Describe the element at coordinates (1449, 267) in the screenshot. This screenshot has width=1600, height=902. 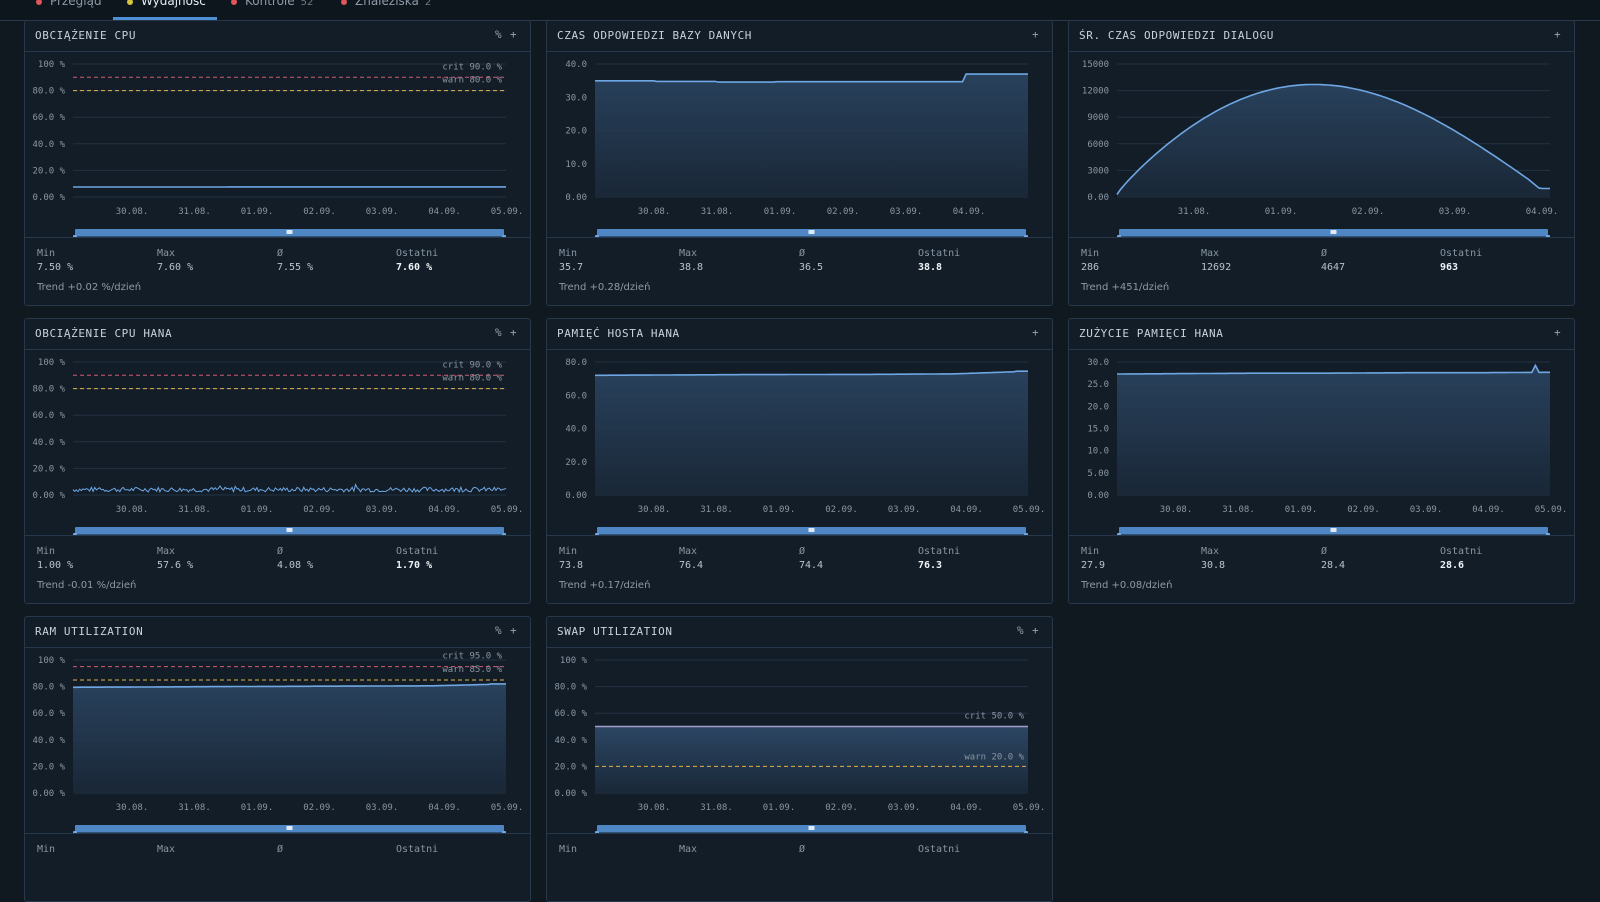
I see `stat-value-last: 963` at that location.